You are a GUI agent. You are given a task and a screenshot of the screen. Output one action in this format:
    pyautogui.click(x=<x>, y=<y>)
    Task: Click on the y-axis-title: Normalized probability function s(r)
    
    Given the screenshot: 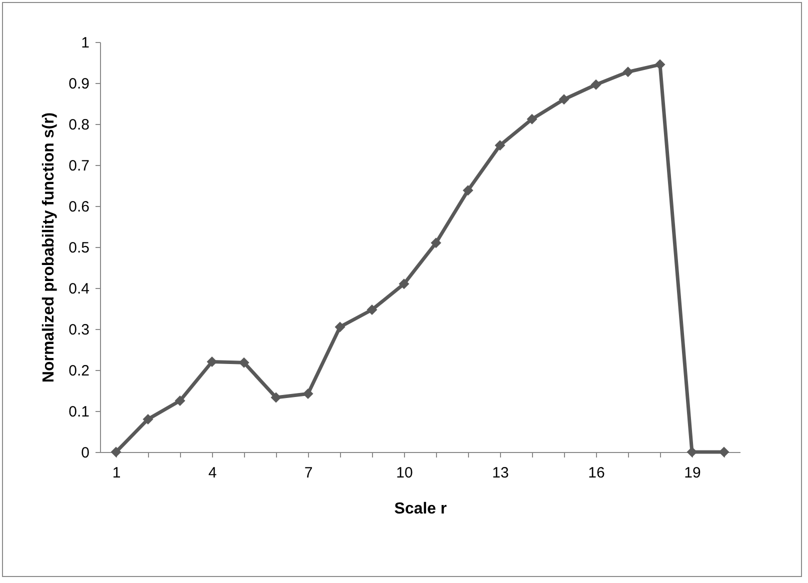 What is the action you would take?
    pyautogui.click(x=49, y=247)
    